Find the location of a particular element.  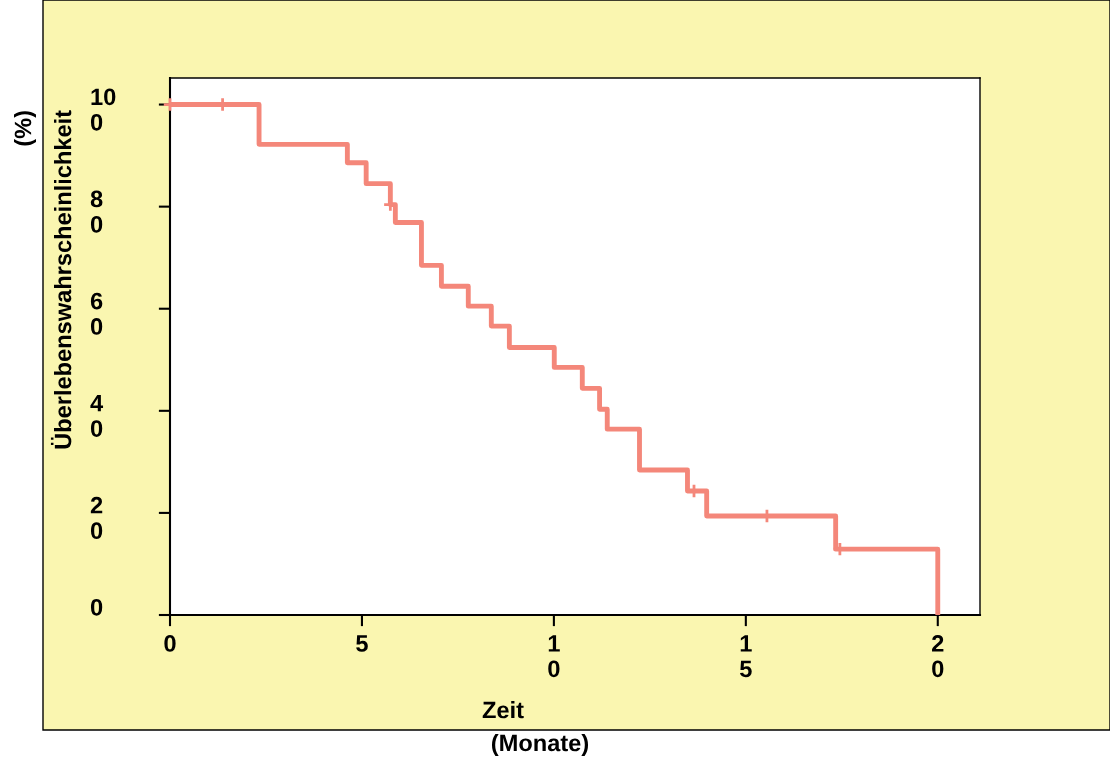

x-tick-label: 5 is located at coordinates (362, 643).